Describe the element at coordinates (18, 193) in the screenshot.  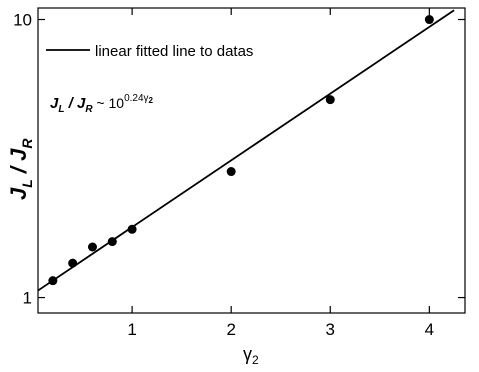
I see `y-axis-title-part: J` at that location.